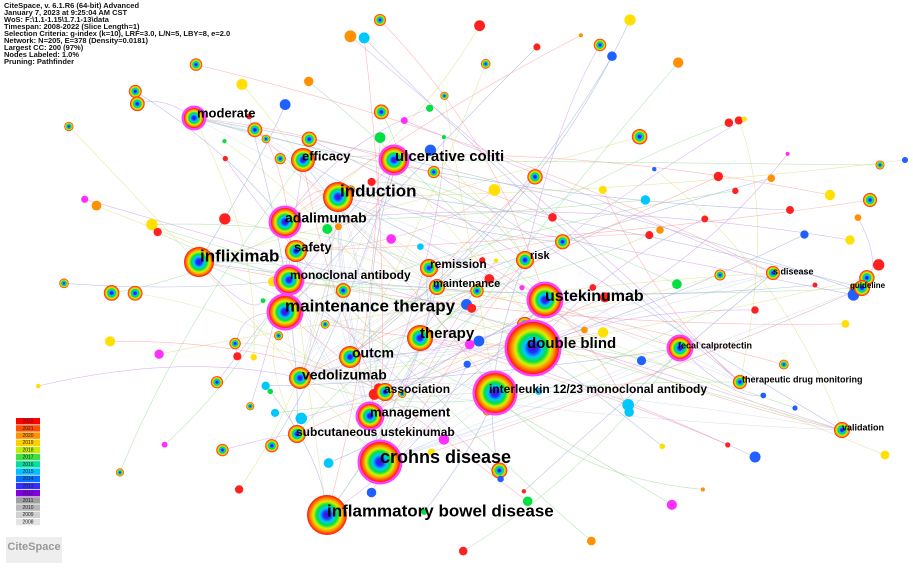 The width and height of the screenshot is (913, 569). Describe the element at coordinates (33, 547) in the screenshot. I see `logo-text: CiteSpace` at that location.